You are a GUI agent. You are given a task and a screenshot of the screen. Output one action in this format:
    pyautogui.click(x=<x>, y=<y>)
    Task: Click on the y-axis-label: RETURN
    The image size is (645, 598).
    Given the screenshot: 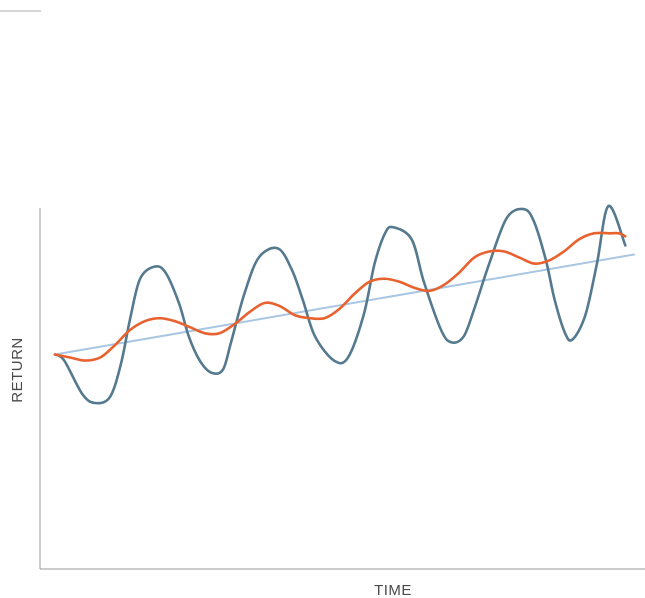 What is the action you would take?
    pyautogui.click(x=17, y=370)
    